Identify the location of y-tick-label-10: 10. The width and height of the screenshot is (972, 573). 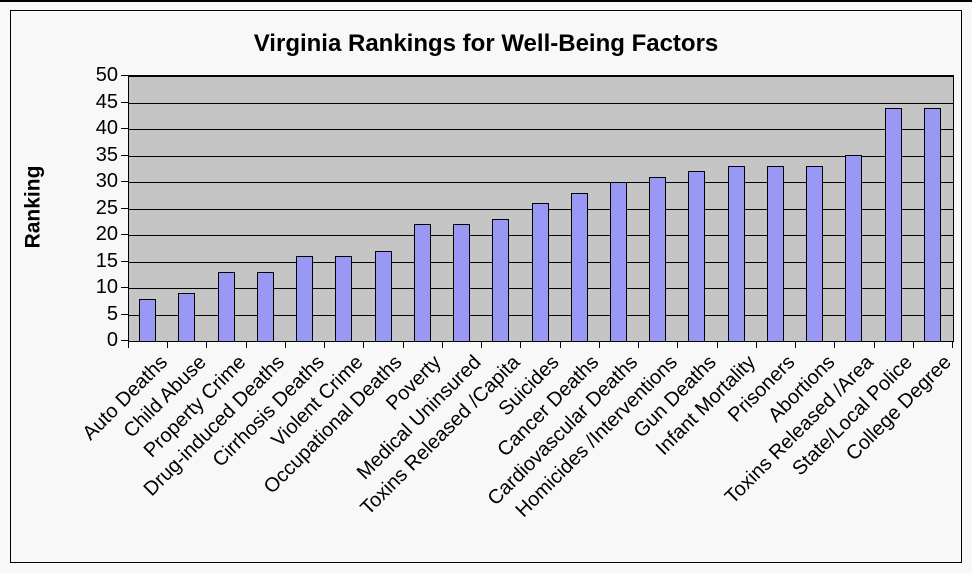
(106, 287).